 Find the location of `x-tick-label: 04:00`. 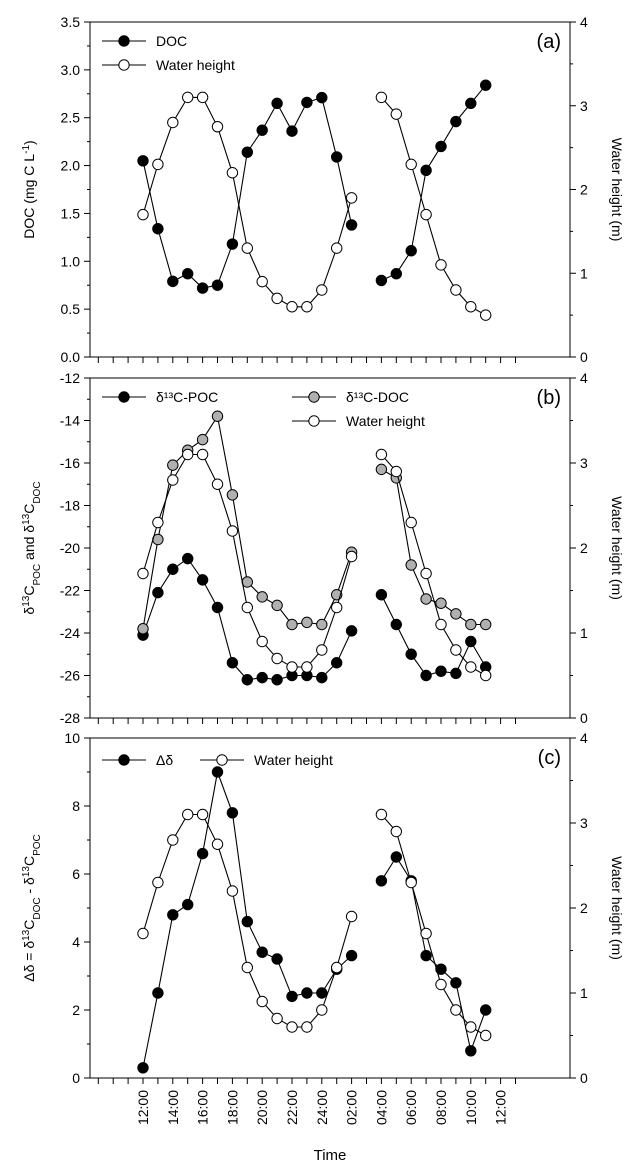

x-tick-label: 04:00 is located at coordinates (381, 1107).